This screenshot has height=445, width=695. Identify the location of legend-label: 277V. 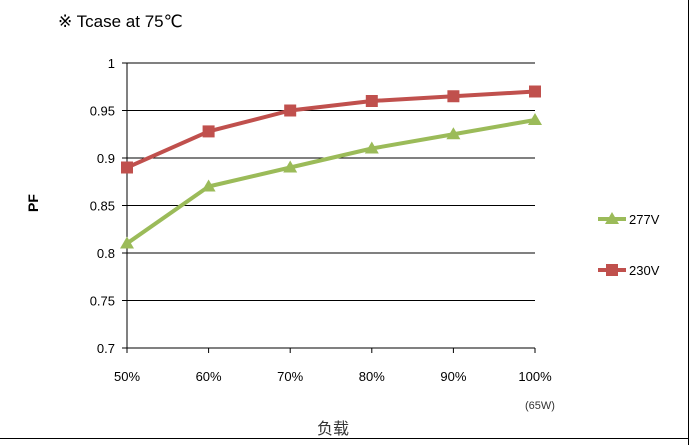
(644, 219).